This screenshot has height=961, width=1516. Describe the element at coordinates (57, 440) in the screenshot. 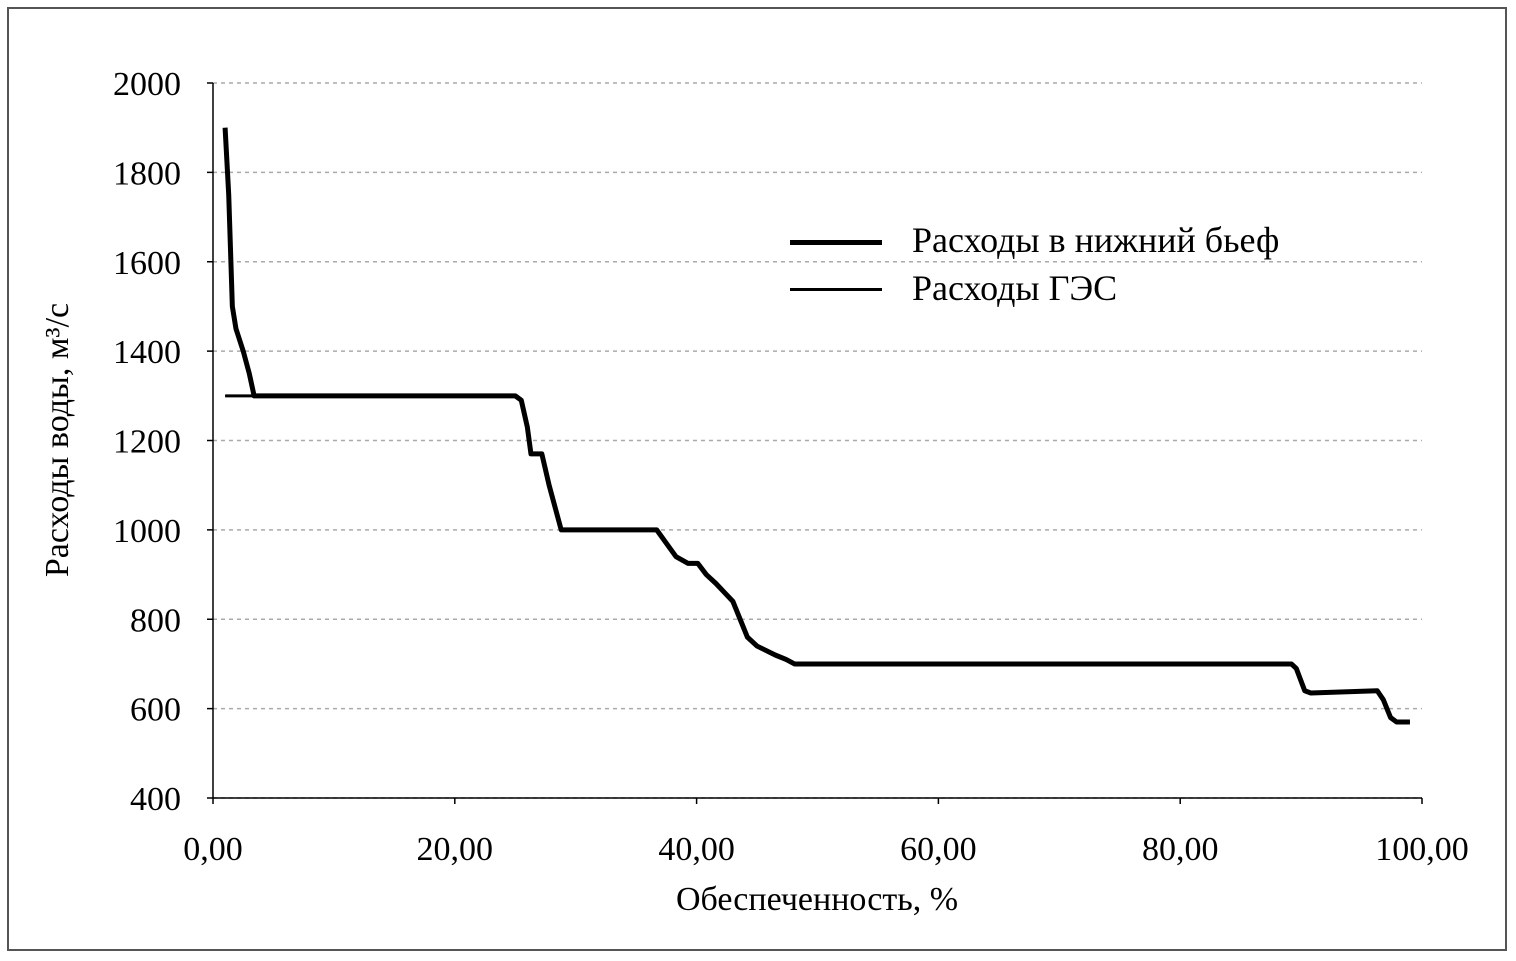

I see `y-axis-label: Расходы воды, м³/с` at that location.